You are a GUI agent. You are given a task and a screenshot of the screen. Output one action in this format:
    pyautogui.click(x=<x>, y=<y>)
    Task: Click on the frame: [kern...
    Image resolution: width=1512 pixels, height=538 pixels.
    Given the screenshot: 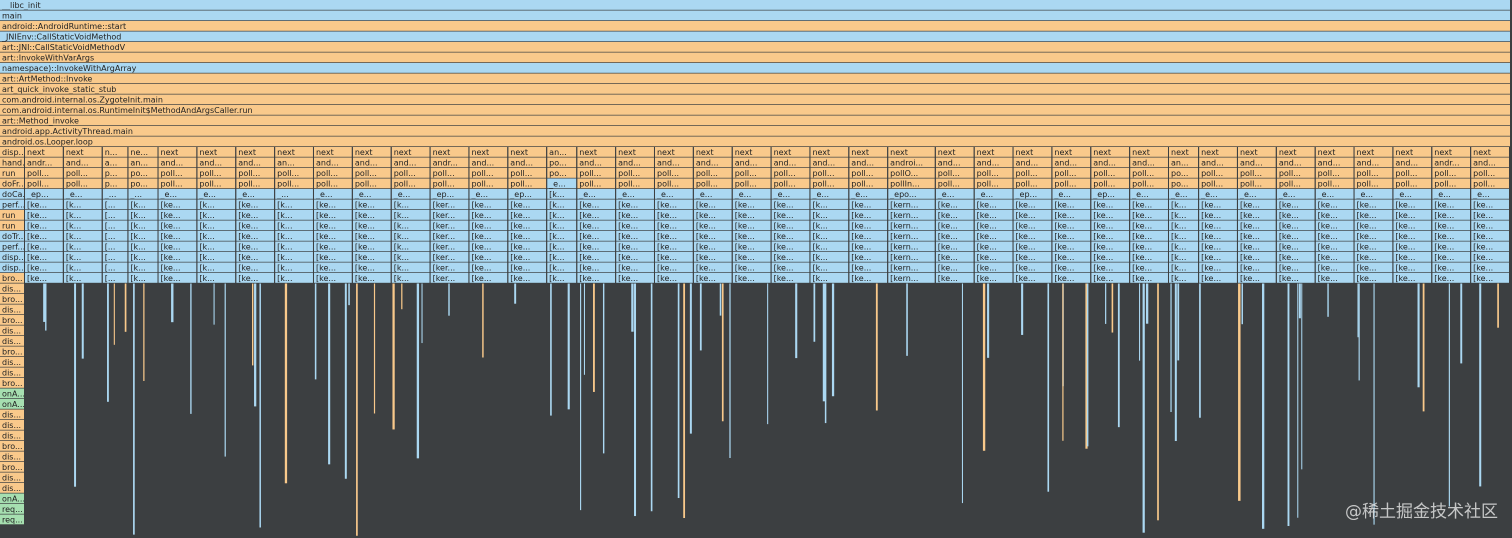 What is the action you would take?
    pyautogui.click(x=911, y=278)
    